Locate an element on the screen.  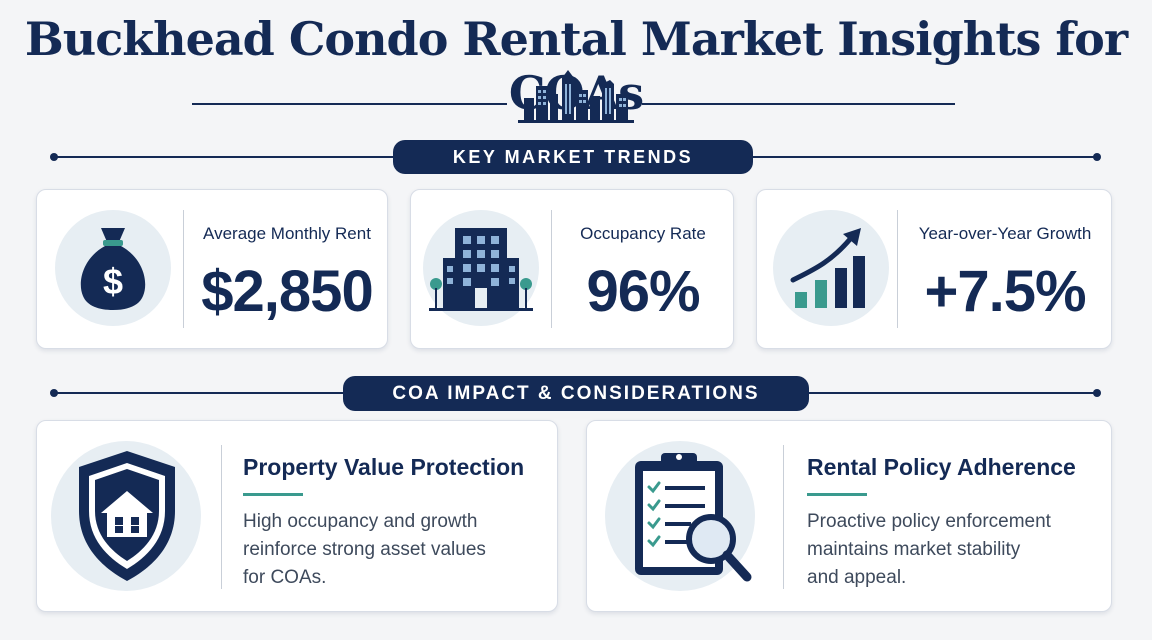
stat-value: 96% is located at coordinates (643, 291).